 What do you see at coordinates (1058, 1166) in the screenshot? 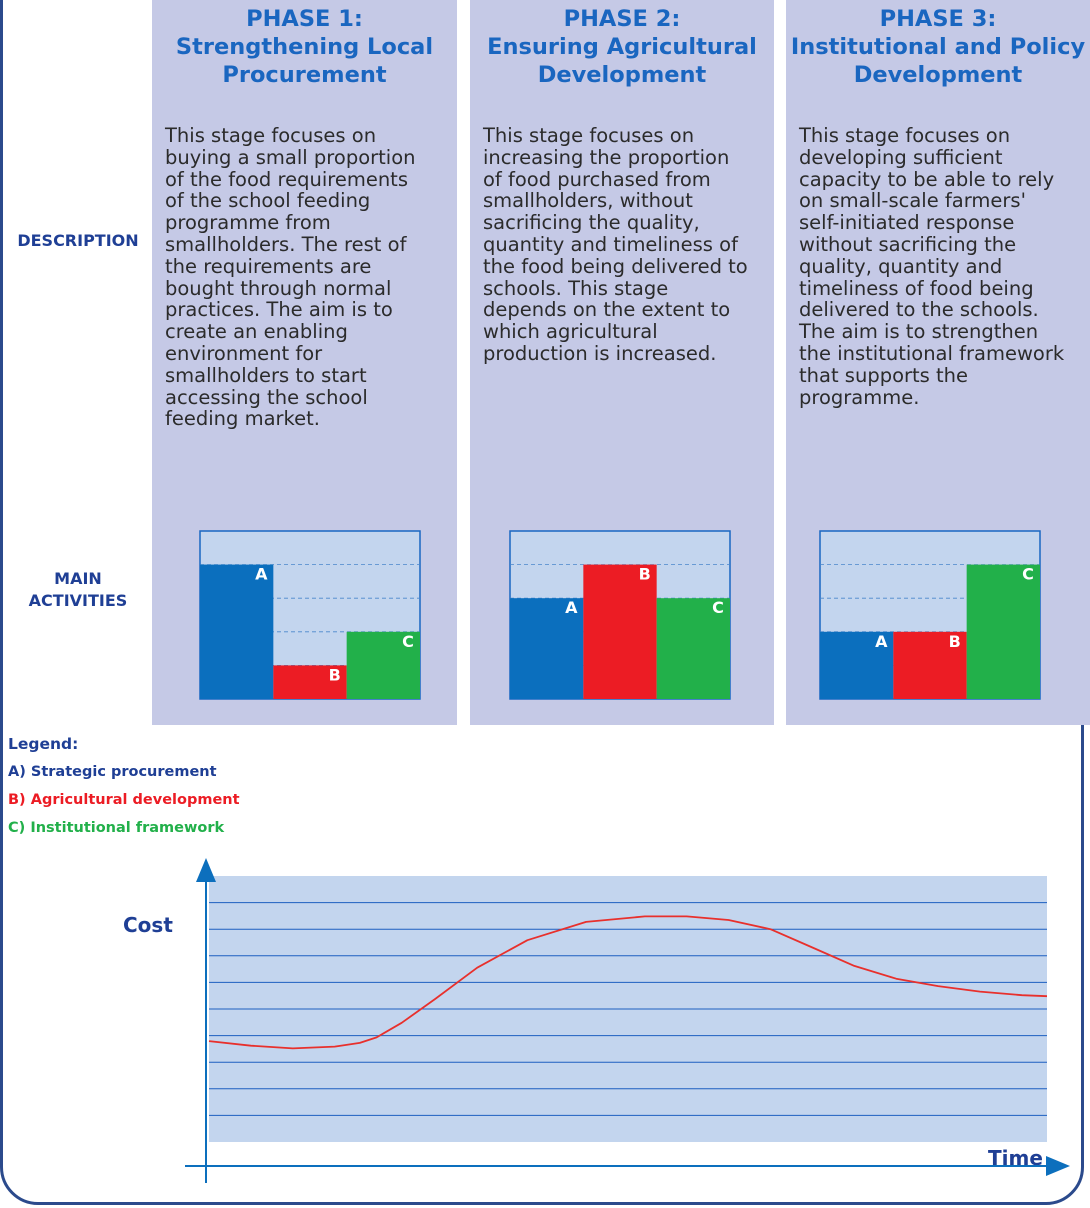
I see `x-axis-arrowhead` at bounding box center [1058, 1166].